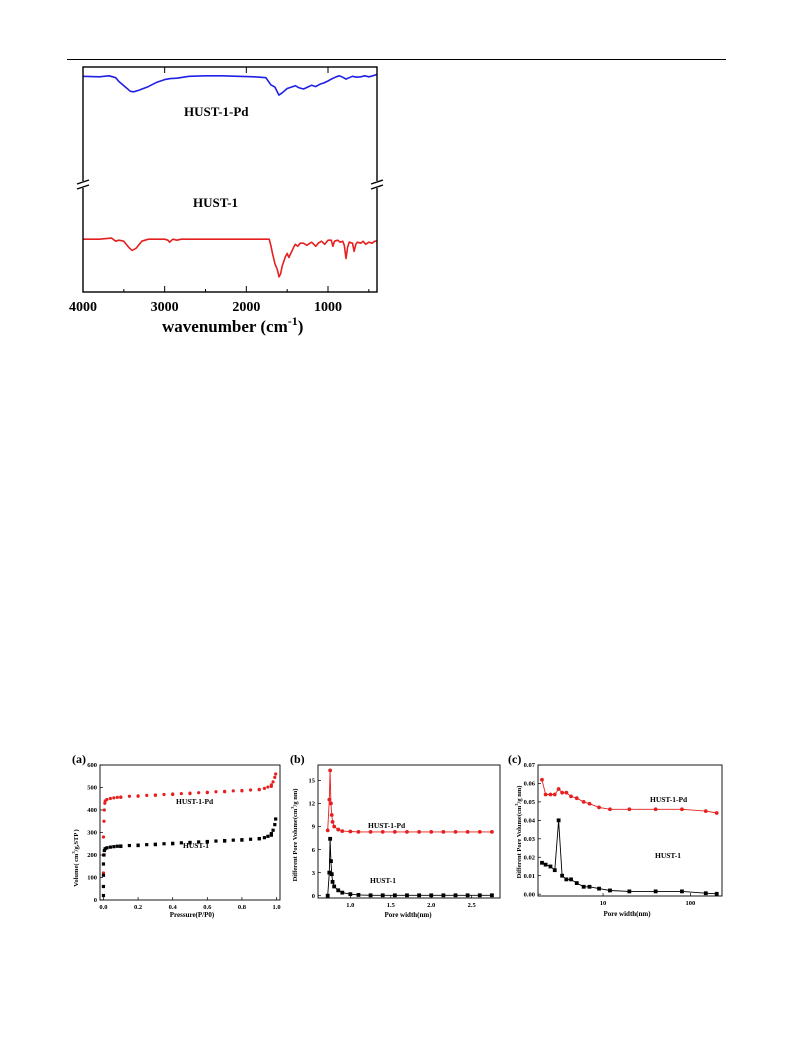 The width and height of the screenshot is (793, 1053). I want to click on micropore-plot-area, so click(409, 833).